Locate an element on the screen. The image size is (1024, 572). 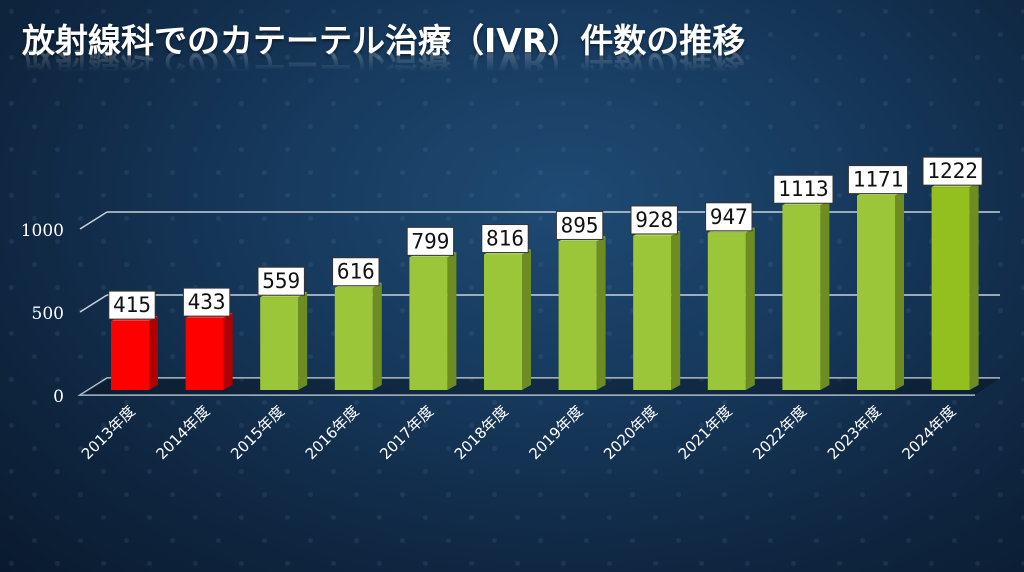
data-label: 433 is located at coordinates (206, 302).